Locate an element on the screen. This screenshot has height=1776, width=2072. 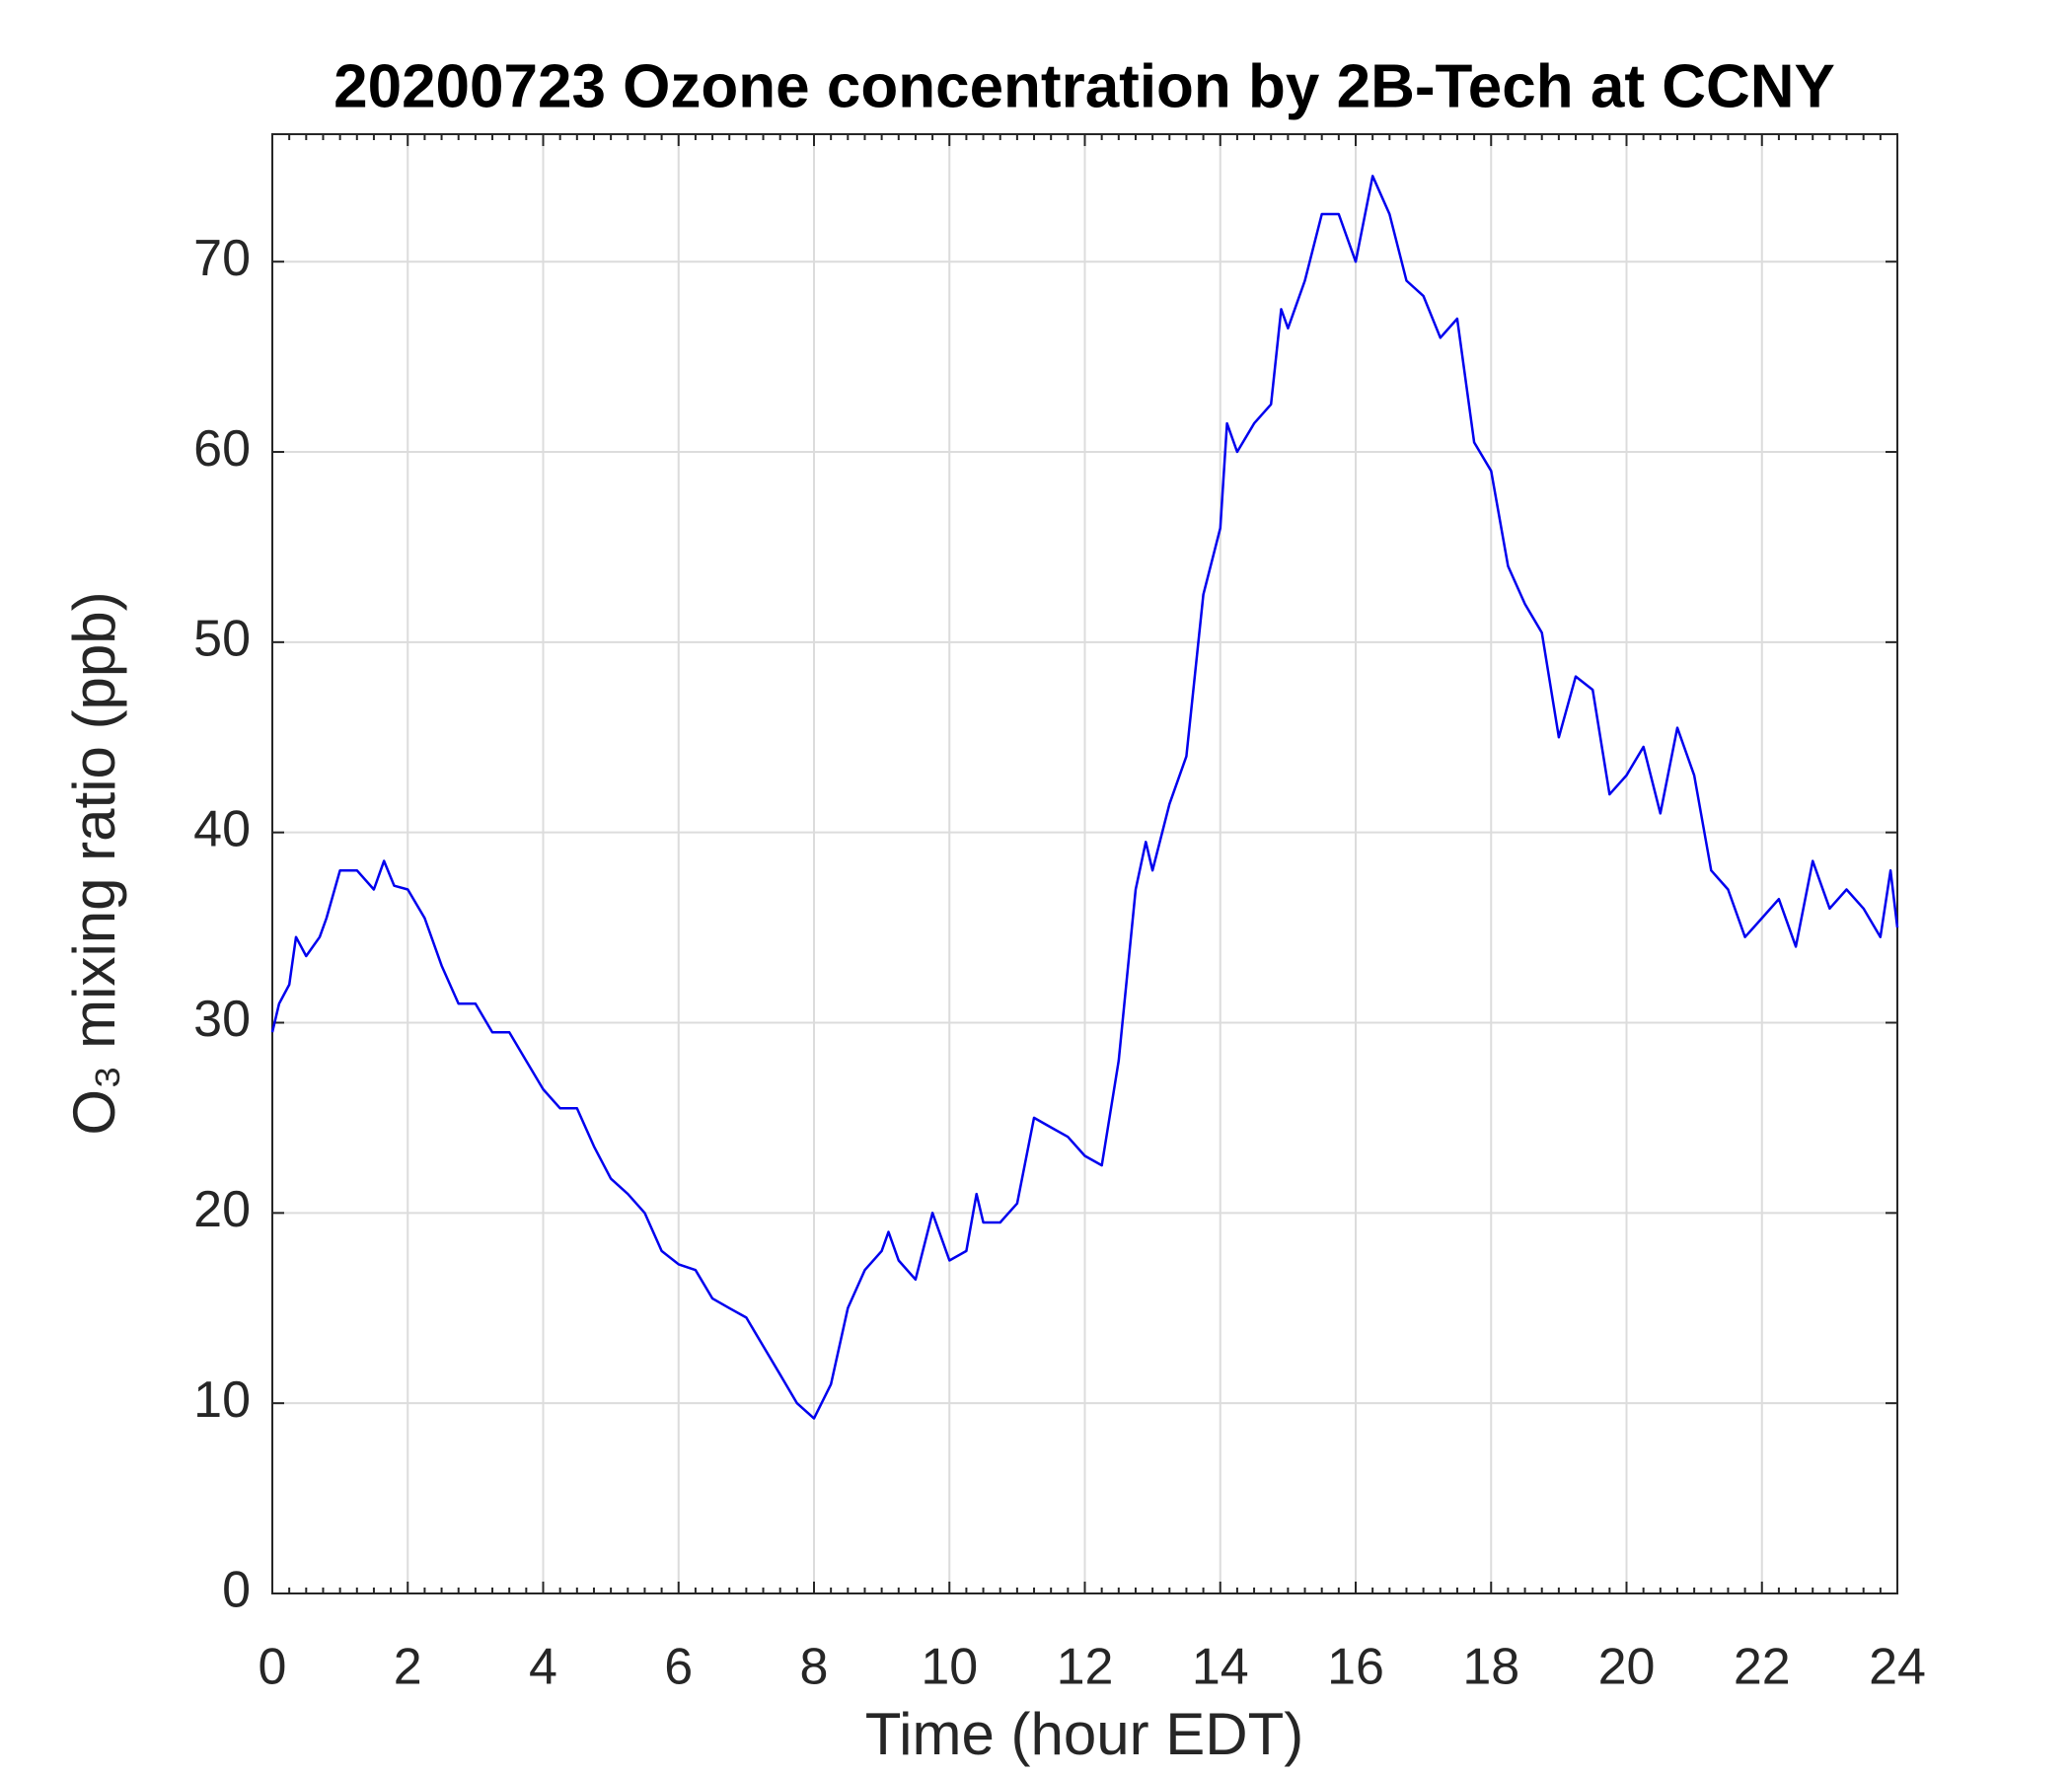
x-tick-label: 8 is located at coordinates (814, 1668).